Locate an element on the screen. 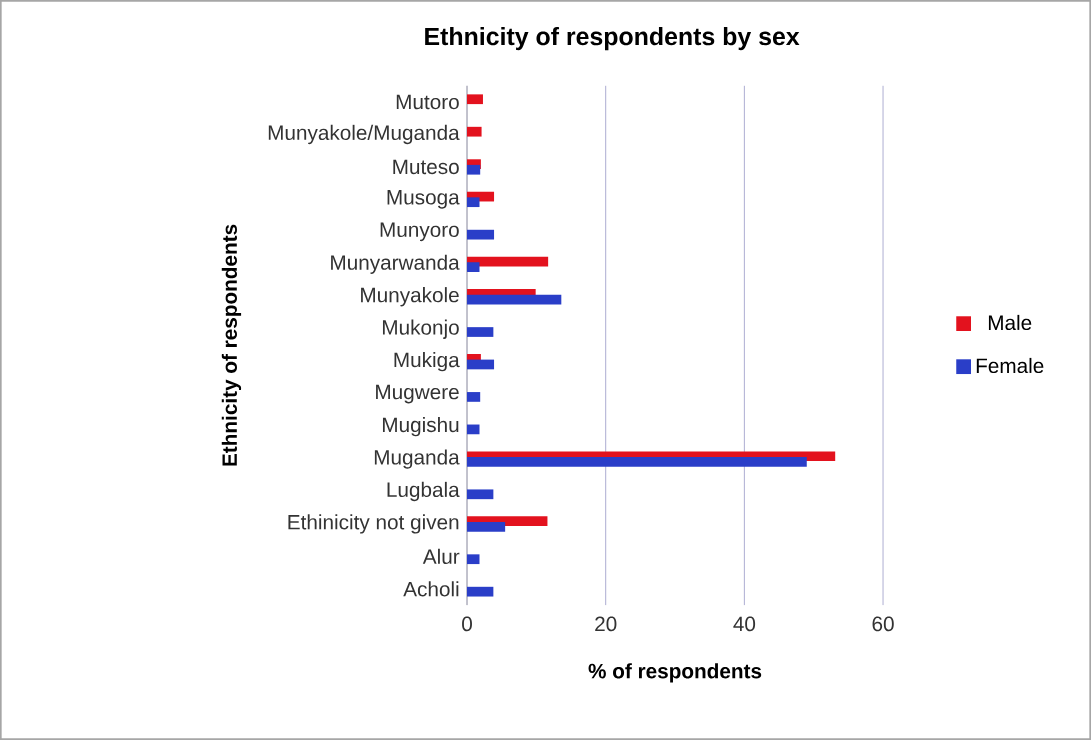 This screenshot has width=1091, height=740. chart-title: Ethnicity of respondents by sex is located at coordinates (612, 39).